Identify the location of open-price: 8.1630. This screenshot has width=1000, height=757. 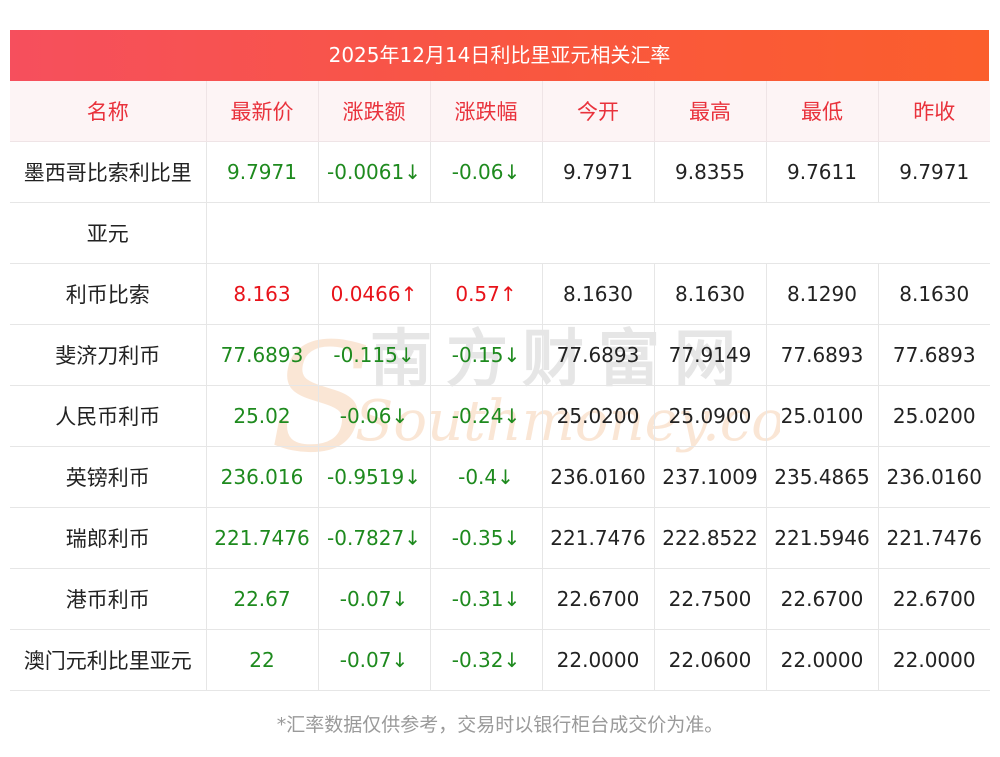
(598, 294).